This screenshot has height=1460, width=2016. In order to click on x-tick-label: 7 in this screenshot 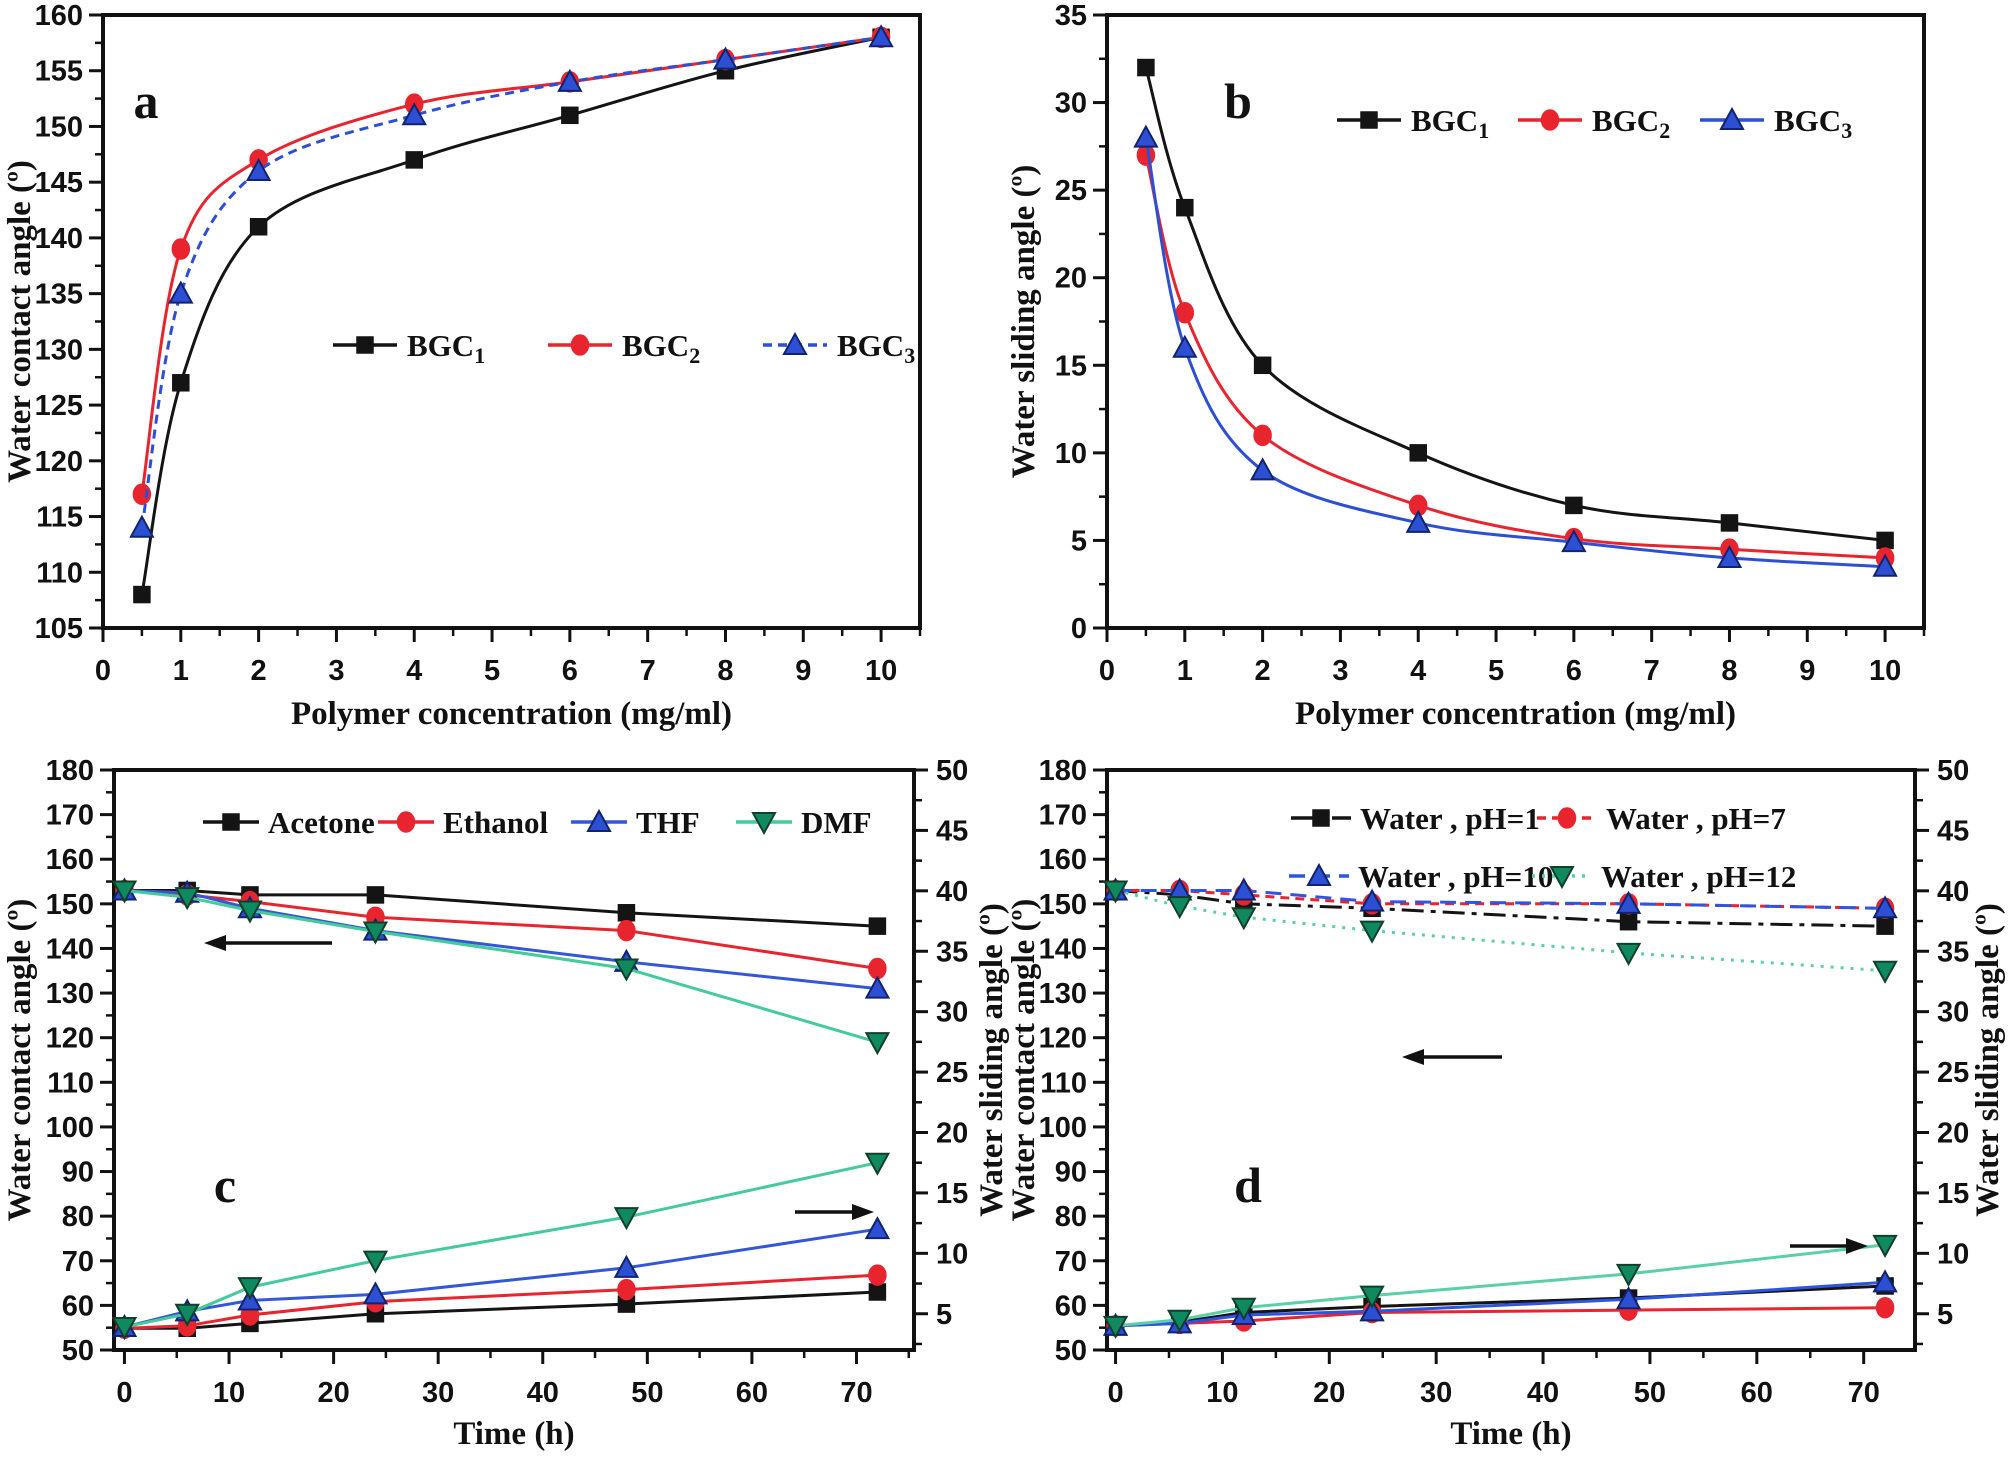, I will do `click(648, 671)`.